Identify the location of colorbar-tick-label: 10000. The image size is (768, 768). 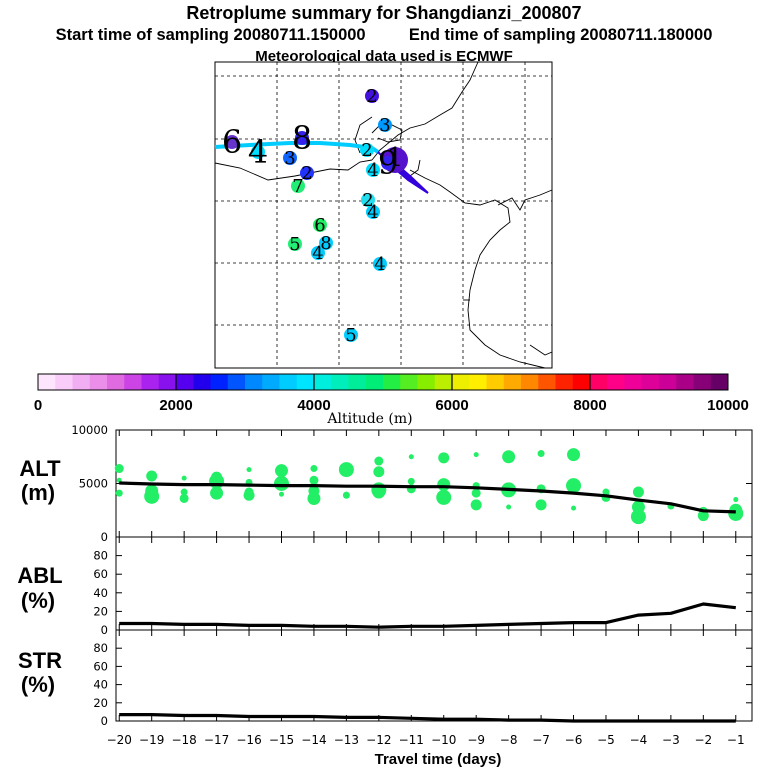
(728, 405).